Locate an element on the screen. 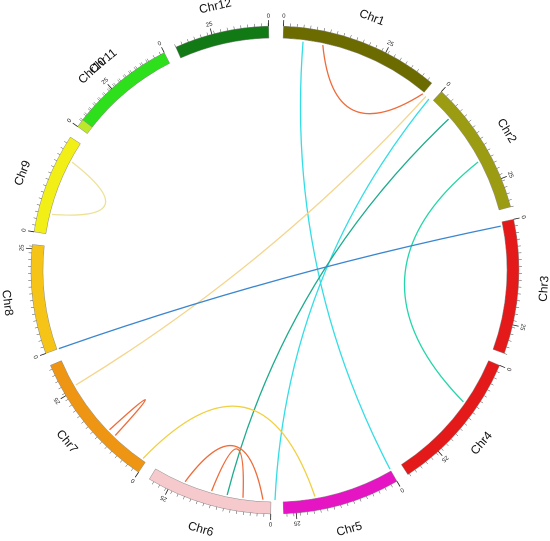 This screenshot has width=550, height=541. chromosome-label-chr2: Chr2 is located at coordinates (507, 131).